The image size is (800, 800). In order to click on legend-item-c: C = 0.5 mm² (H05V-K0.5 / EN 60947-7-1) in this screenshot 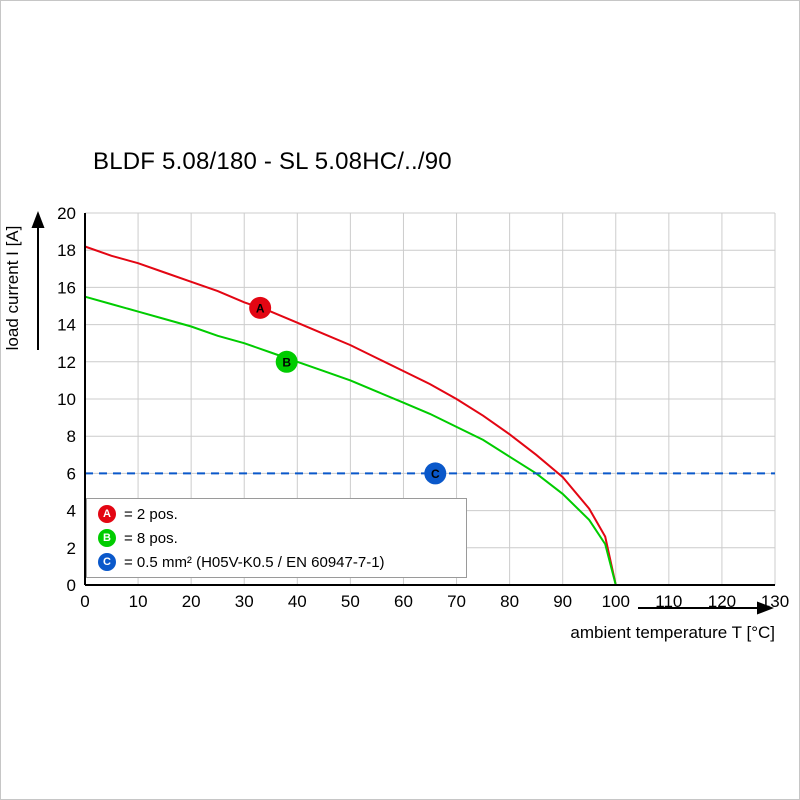, I will do `click(282, 562)`.